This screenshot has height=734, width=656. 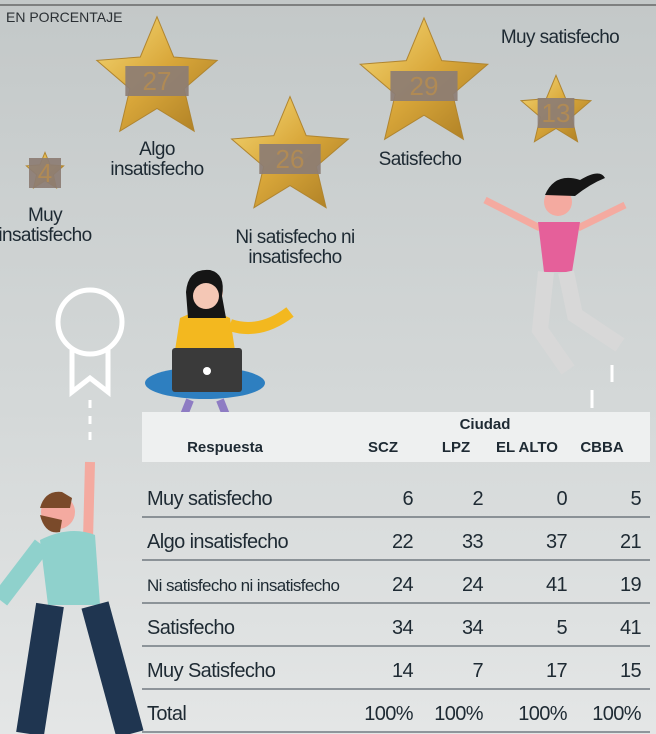 I want to click on row-label: Total, so click(x=166, y=714).